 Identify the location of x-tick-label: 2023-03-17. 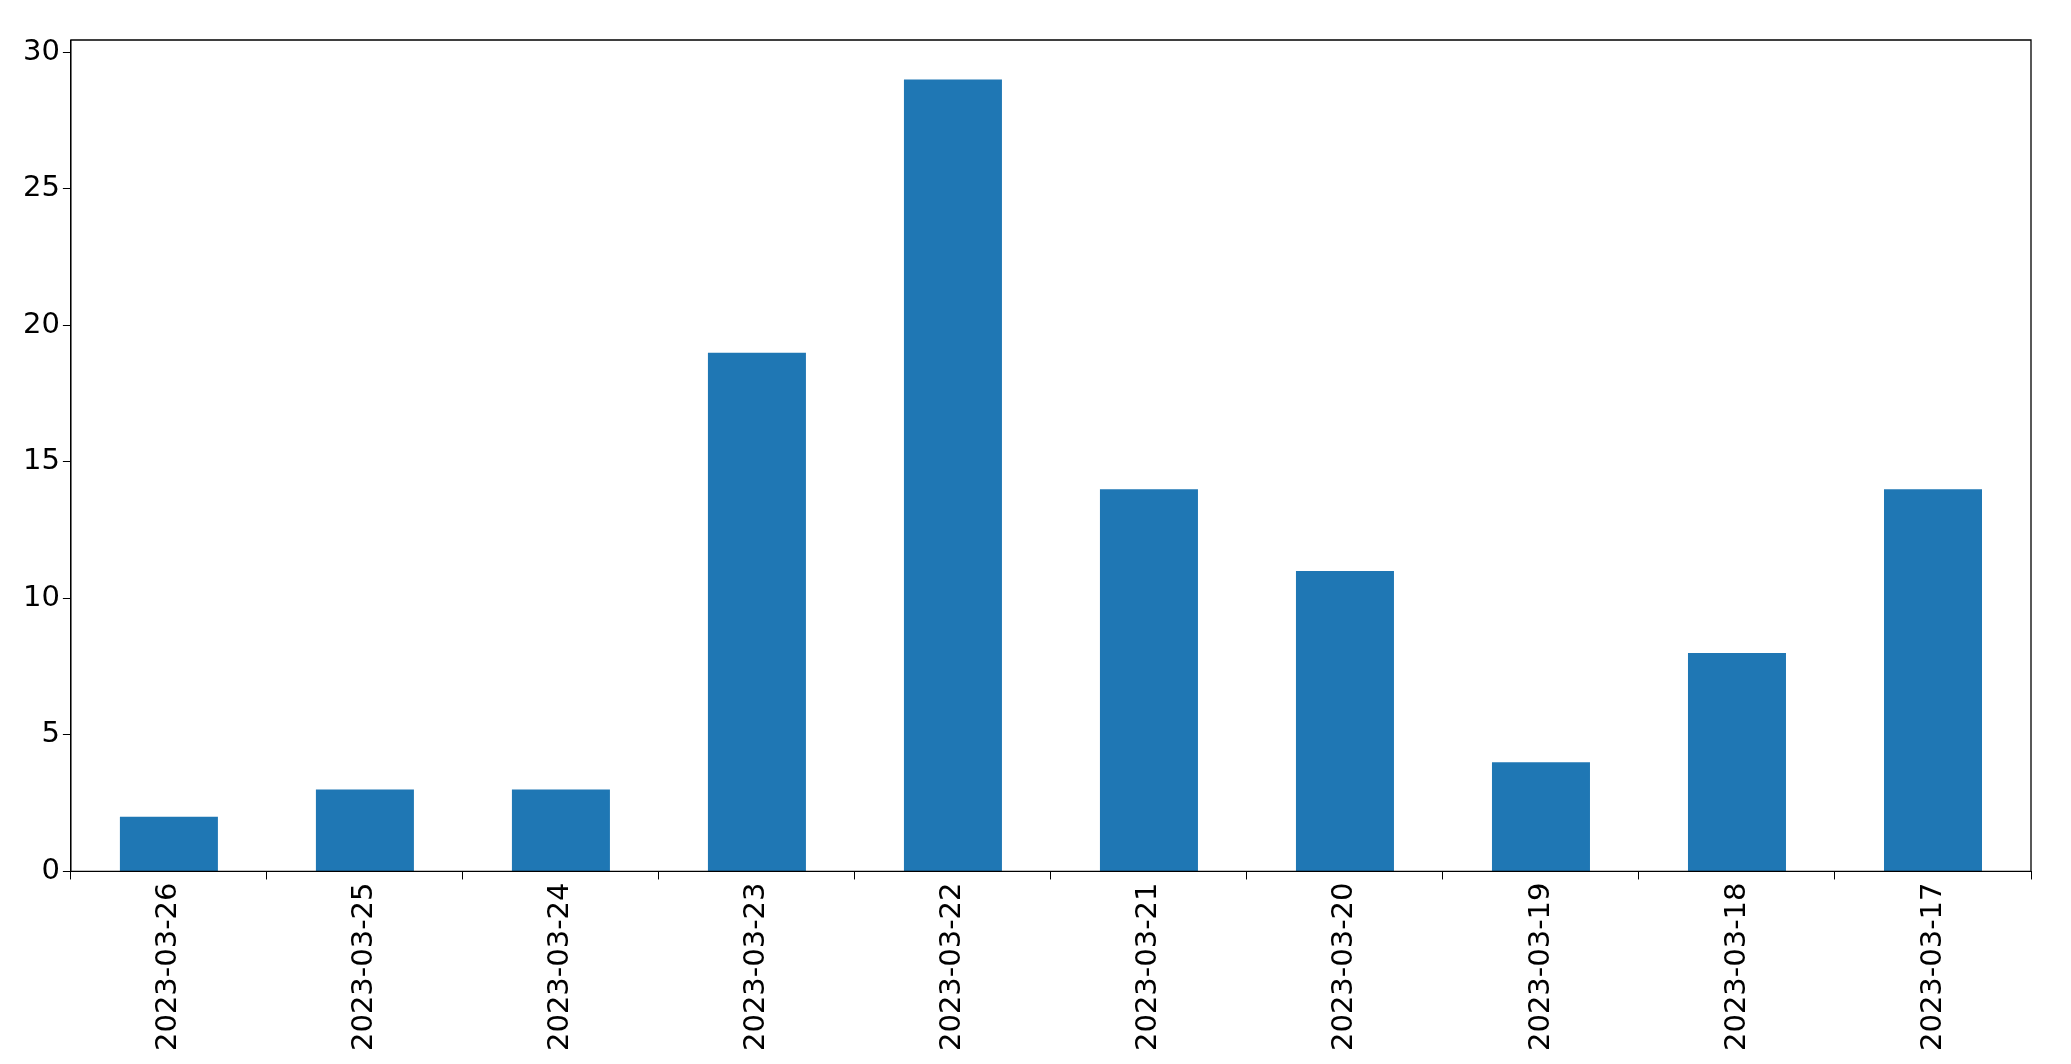
(1930, 967).